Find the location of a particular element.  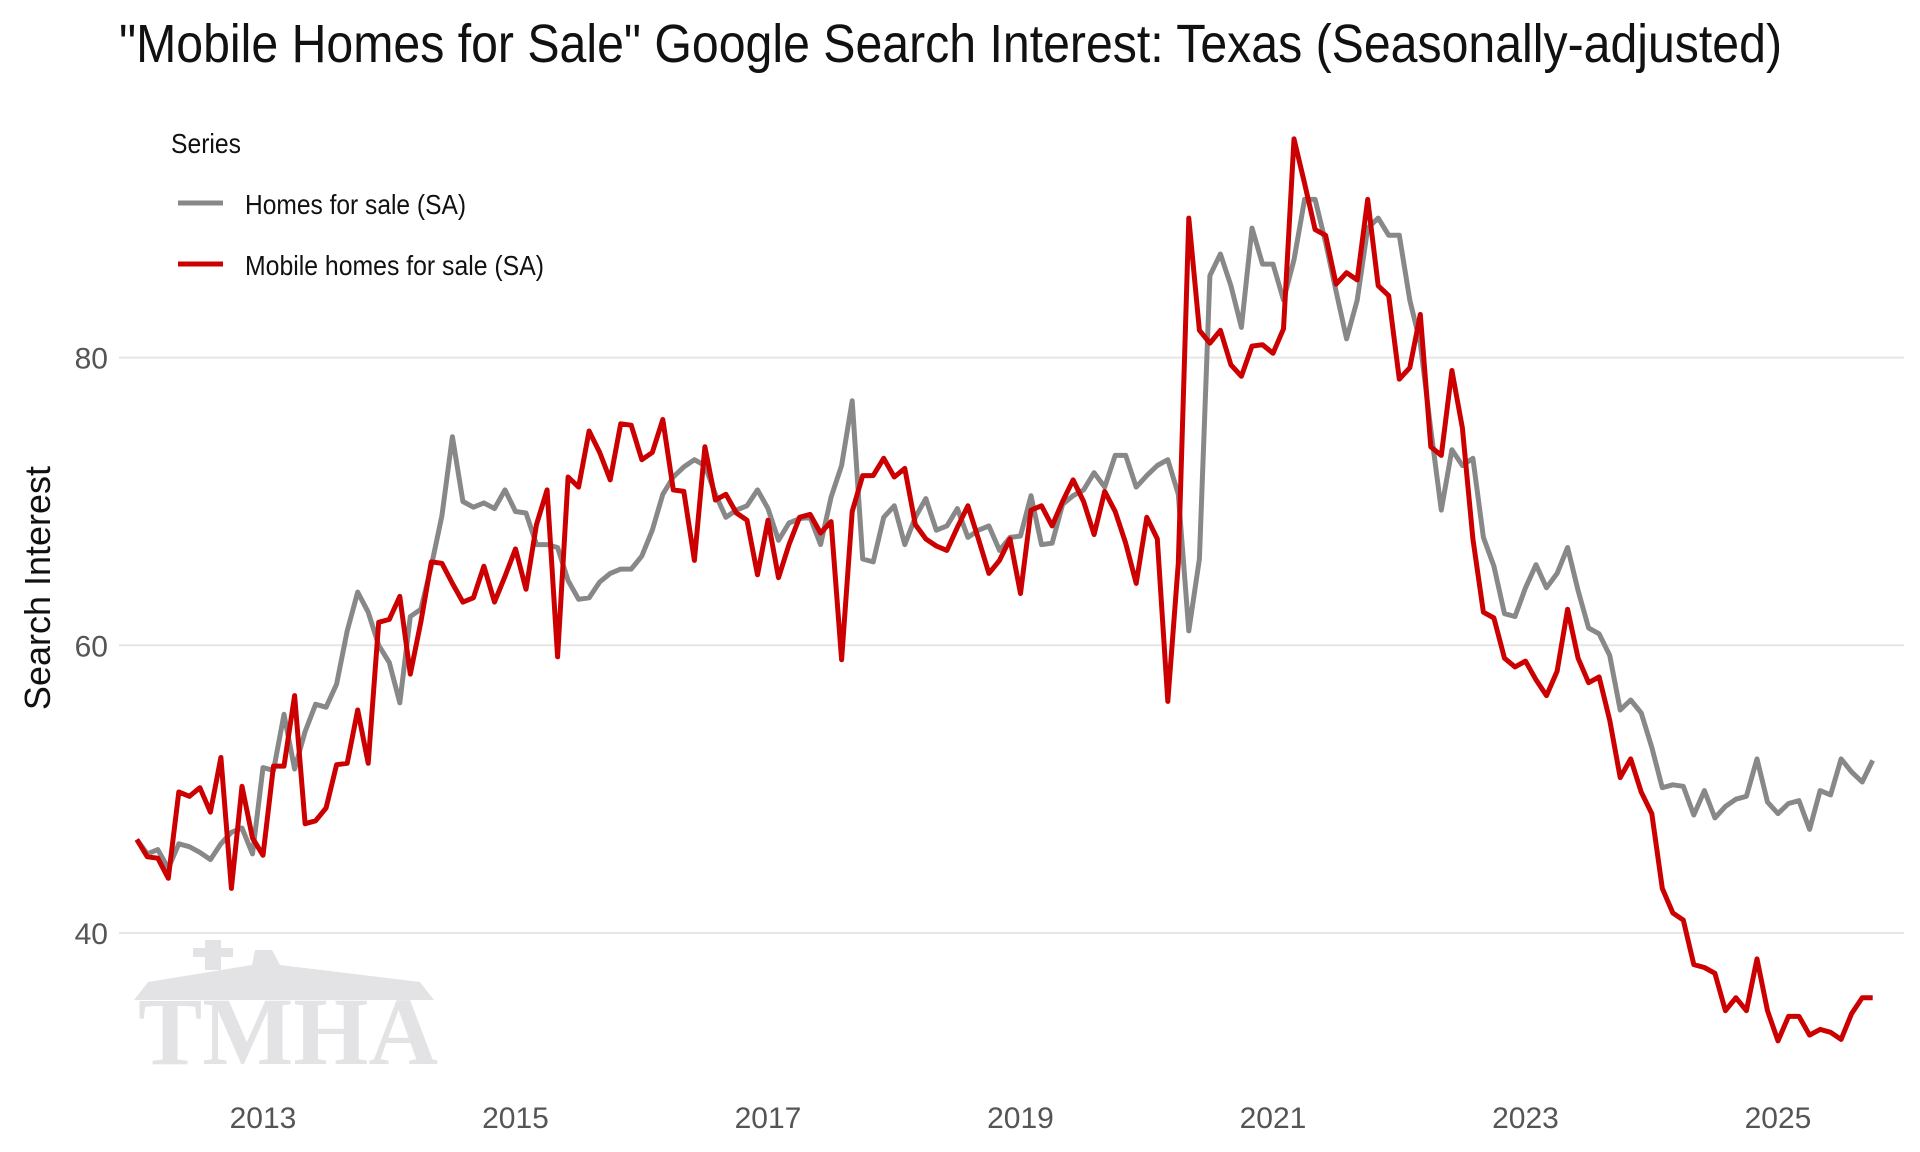

x-tick-label: 2019 is located at coordinates (1020, 1118).